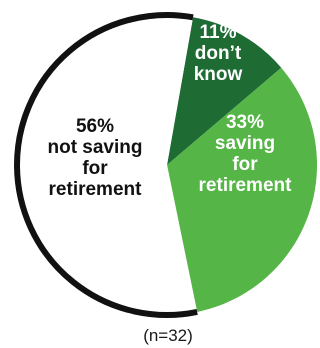  What do you see at coordinates (168, 335) in the screenshot?
I see `sample-size-note: (n=32)` at bounding box center [168, 335].